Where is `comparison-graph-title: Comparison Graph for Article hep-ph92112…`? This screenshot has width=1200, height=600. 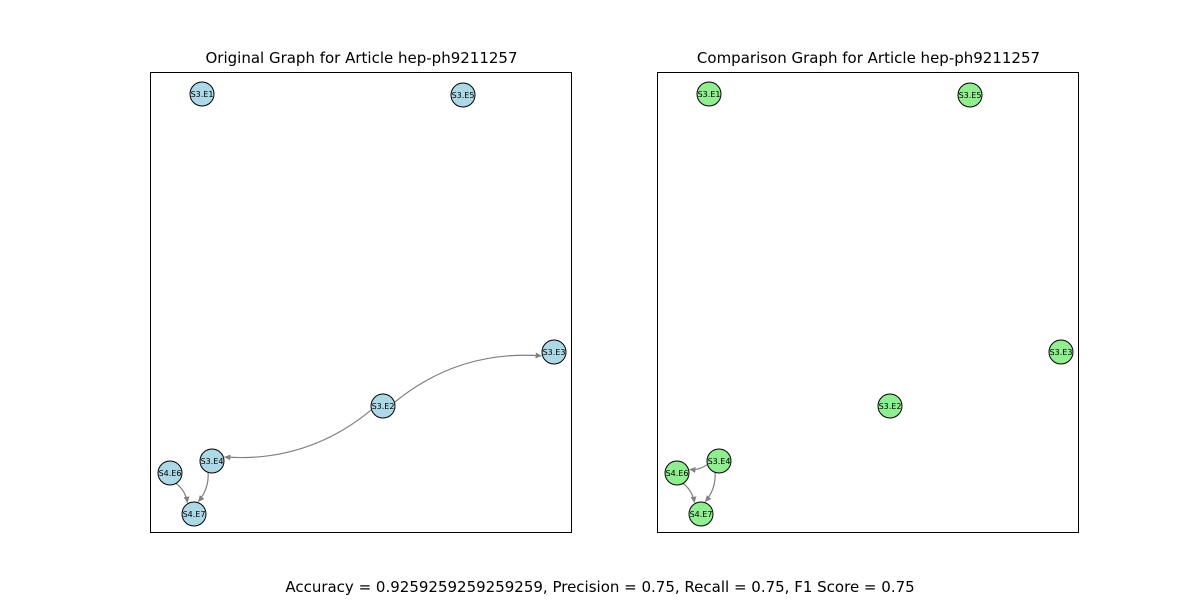
comparison-graph-title: Comparison Graph for Article hep-ph92112… is located at coordinates (868, 58).